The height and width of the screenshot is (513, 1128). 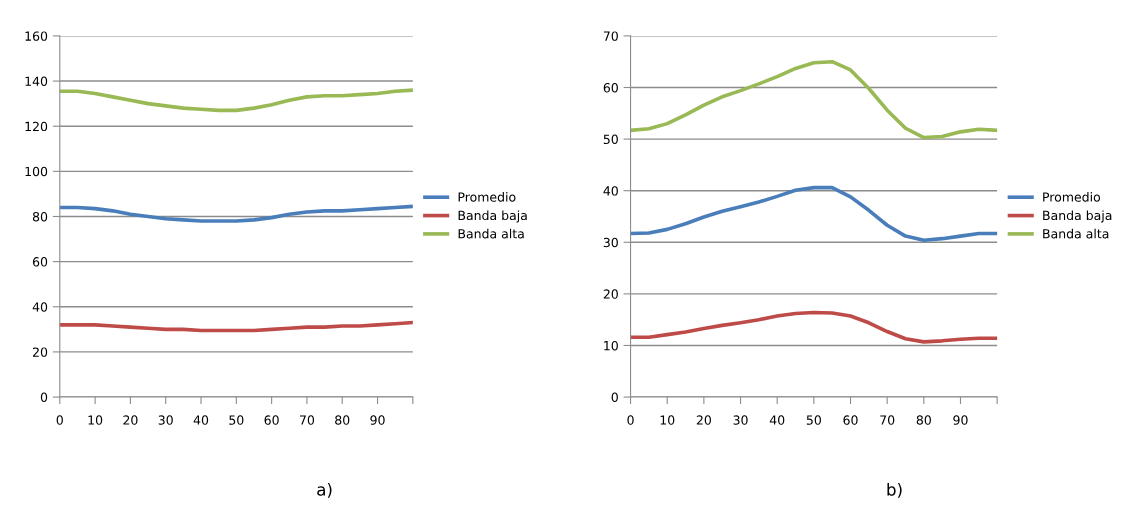 I want to click on y-tick-label: 100, so click(x=36, y=171).